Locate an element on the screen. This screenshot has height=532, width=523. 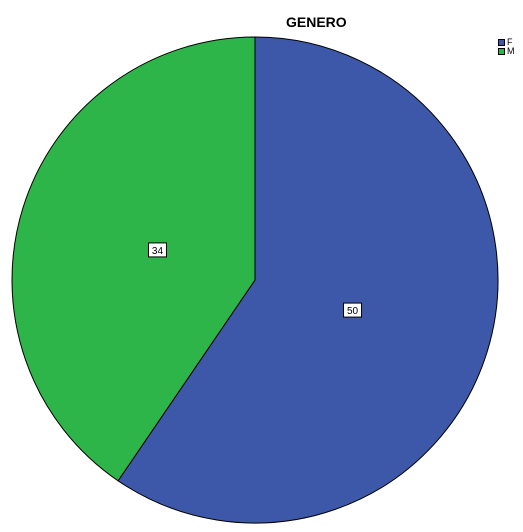
legend-swatch-m is located at coordinates (501, 51).